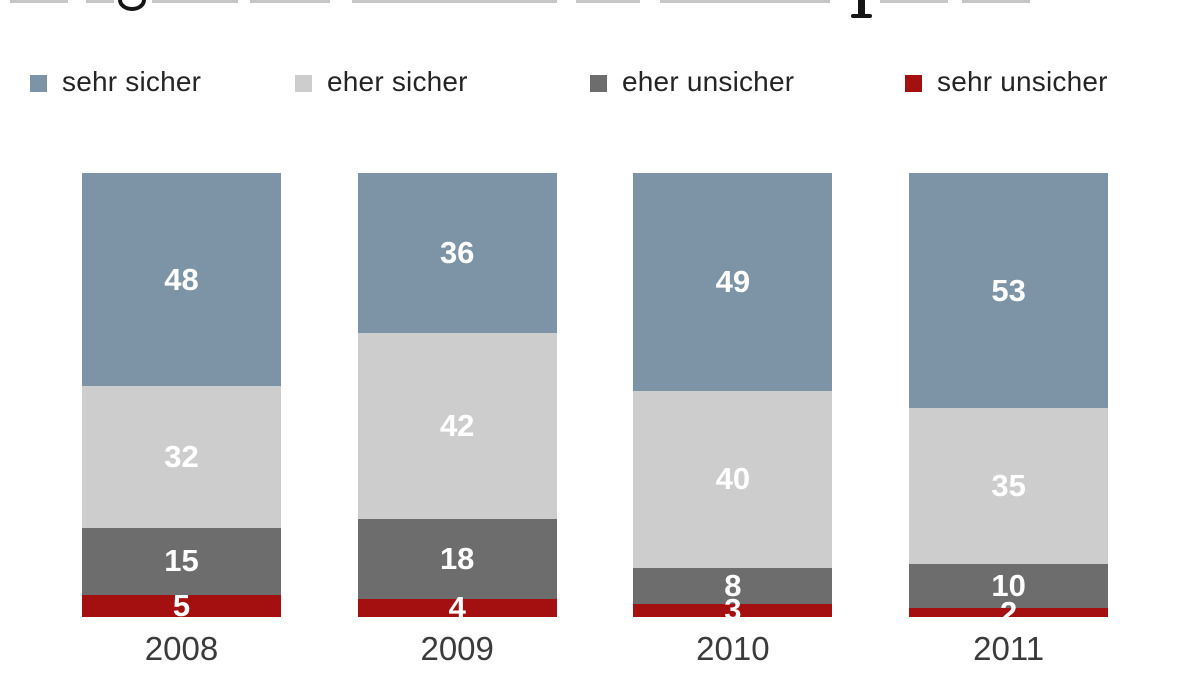  I want to click on segment-sehr-unsicher-2008: 5, so click(181, 605).